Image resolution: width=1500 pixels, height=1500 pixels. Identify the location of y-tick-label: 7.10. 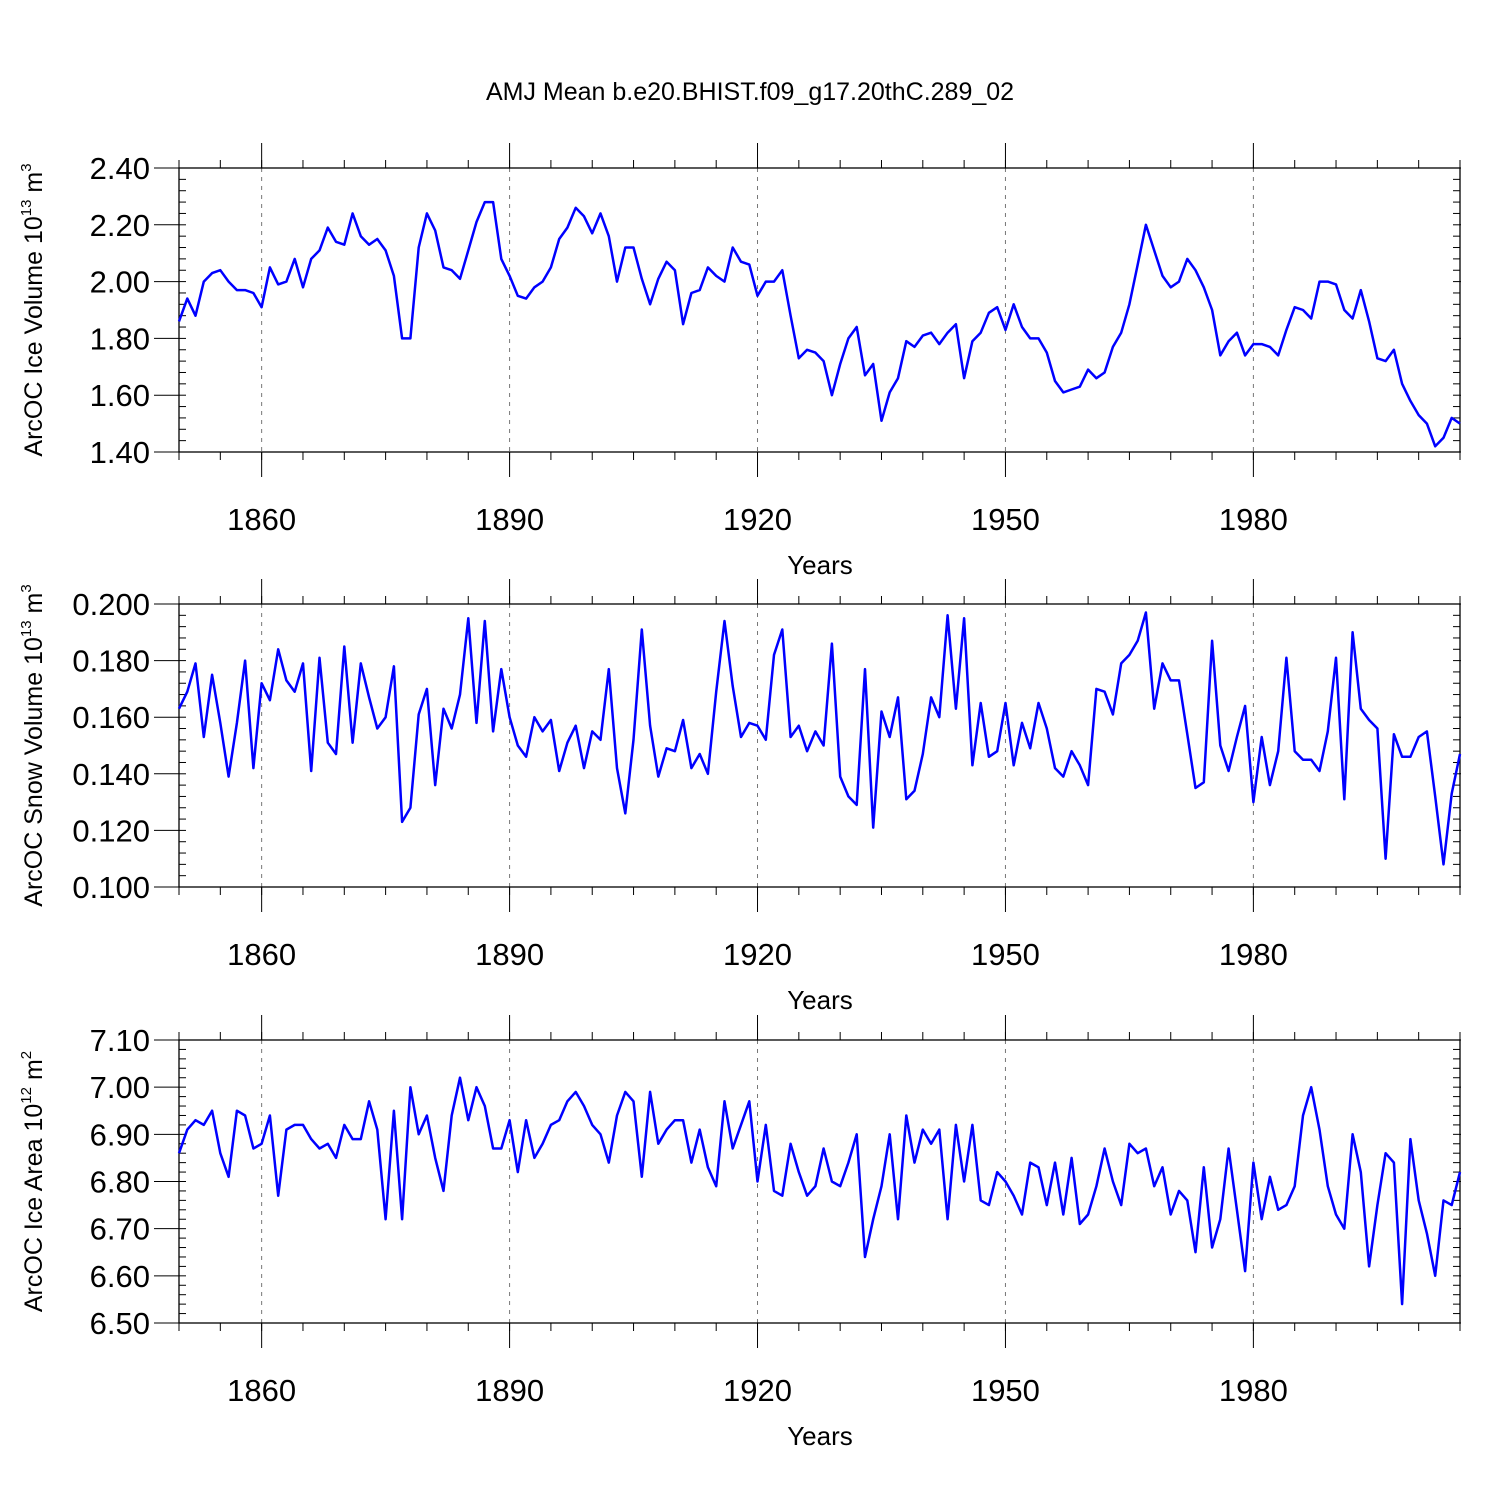
(120, 1040).